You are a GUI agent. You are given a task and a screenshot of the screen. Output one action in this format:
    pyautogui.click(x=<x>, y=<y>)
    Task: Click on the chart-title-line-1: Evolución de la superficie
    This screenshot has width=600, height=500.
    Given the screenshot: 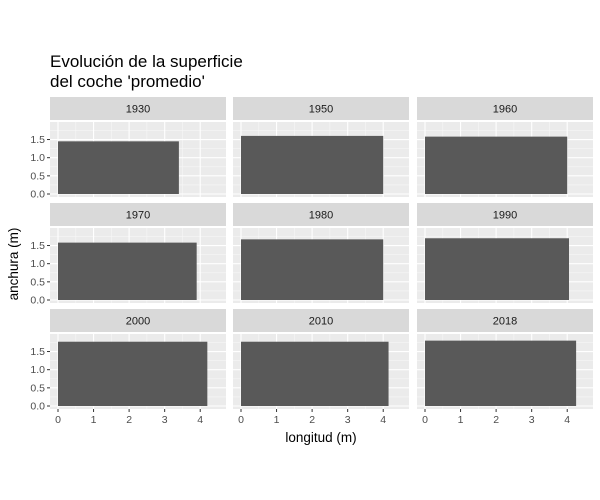 What is the action you would take?
    pyautogui.click(x=146, y=61)
    